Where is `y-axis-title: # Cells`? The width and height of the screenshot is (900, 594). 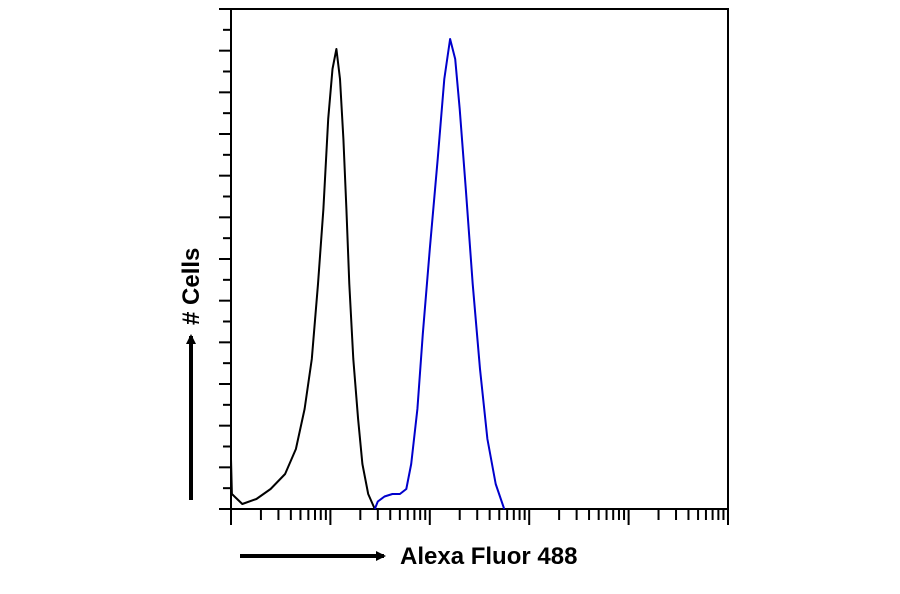
y-axis-title: # Cells is located at coordinates (191, 286).